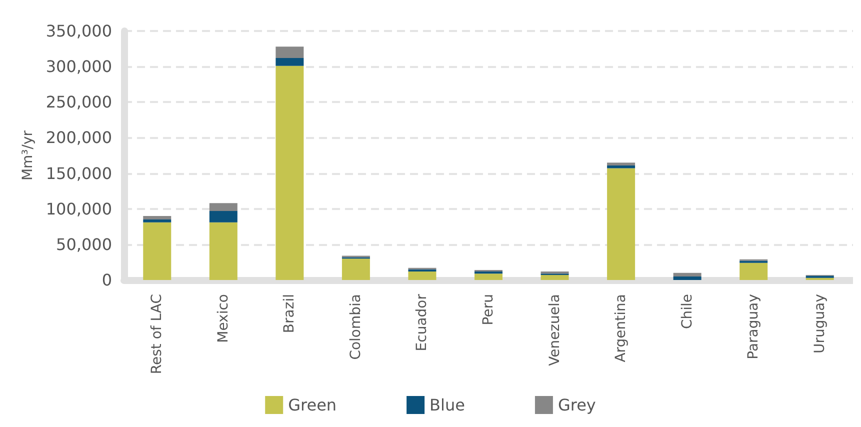 The image size is (861, 427). What do you see at coordinates (488, 310) in the screenshot?
I see `x-tick-label: Peru` at bounding box center [488, 310].